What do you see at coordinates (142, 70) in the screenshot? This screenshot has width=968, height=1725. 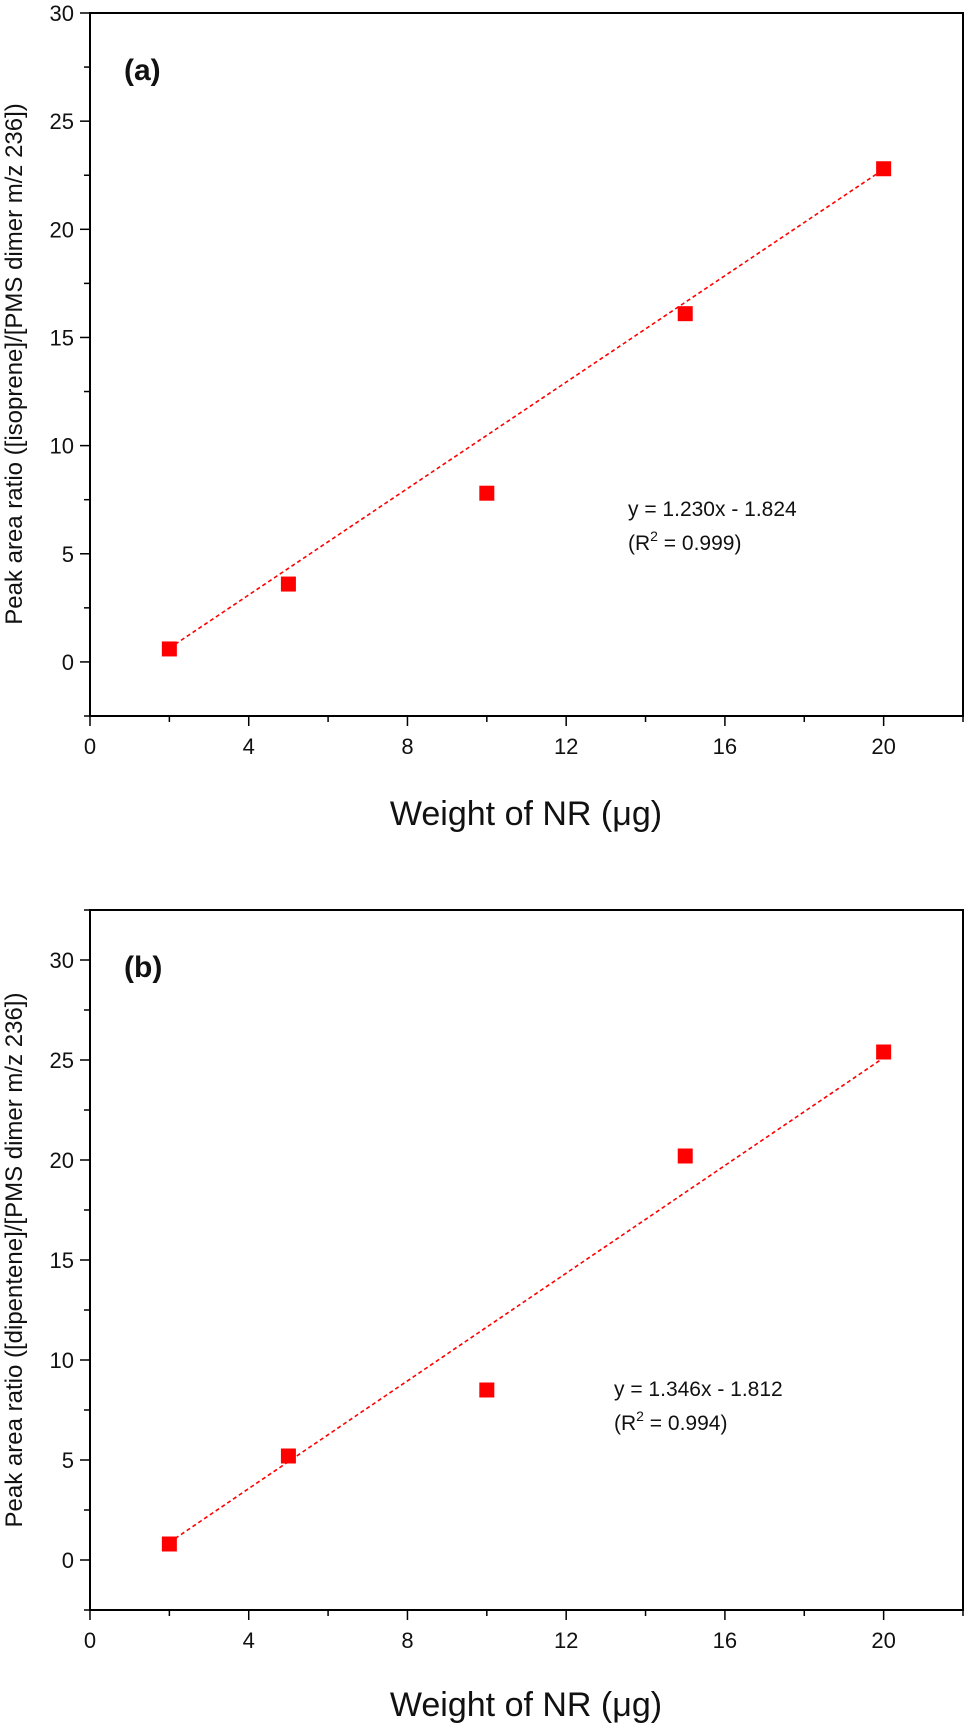 I see `panel-label: (a)` at bounding box center [142, 70].